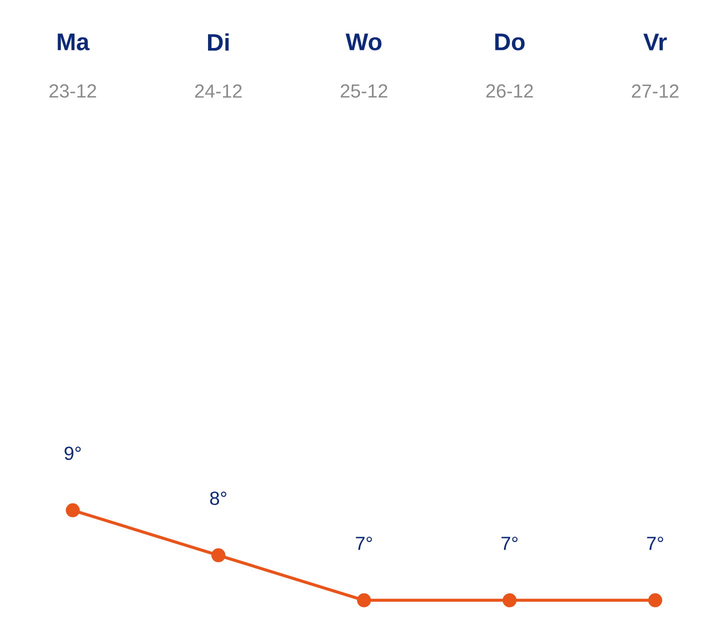  I want to click on x-tick-label: Wo, so click(364, 42).